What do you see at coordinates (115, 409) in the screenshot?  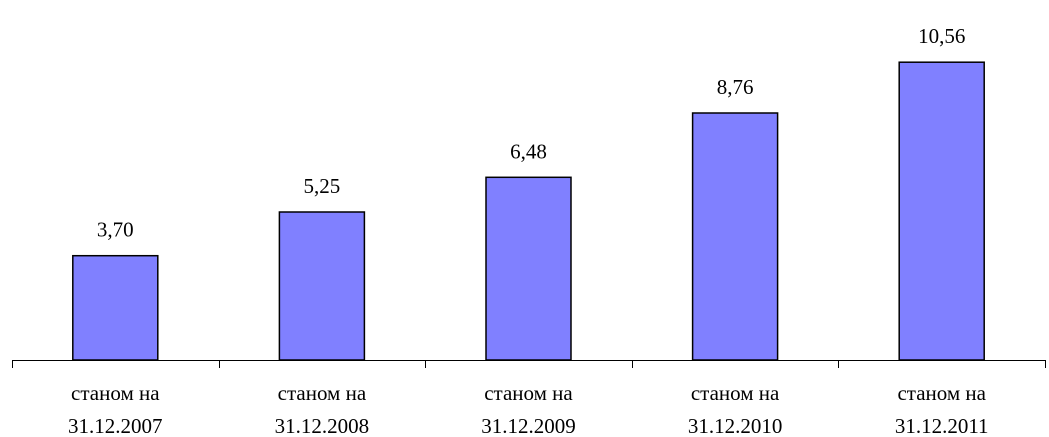 I see `category-label-0: станом на 31.12.2007` at bounding box center [115, 409].